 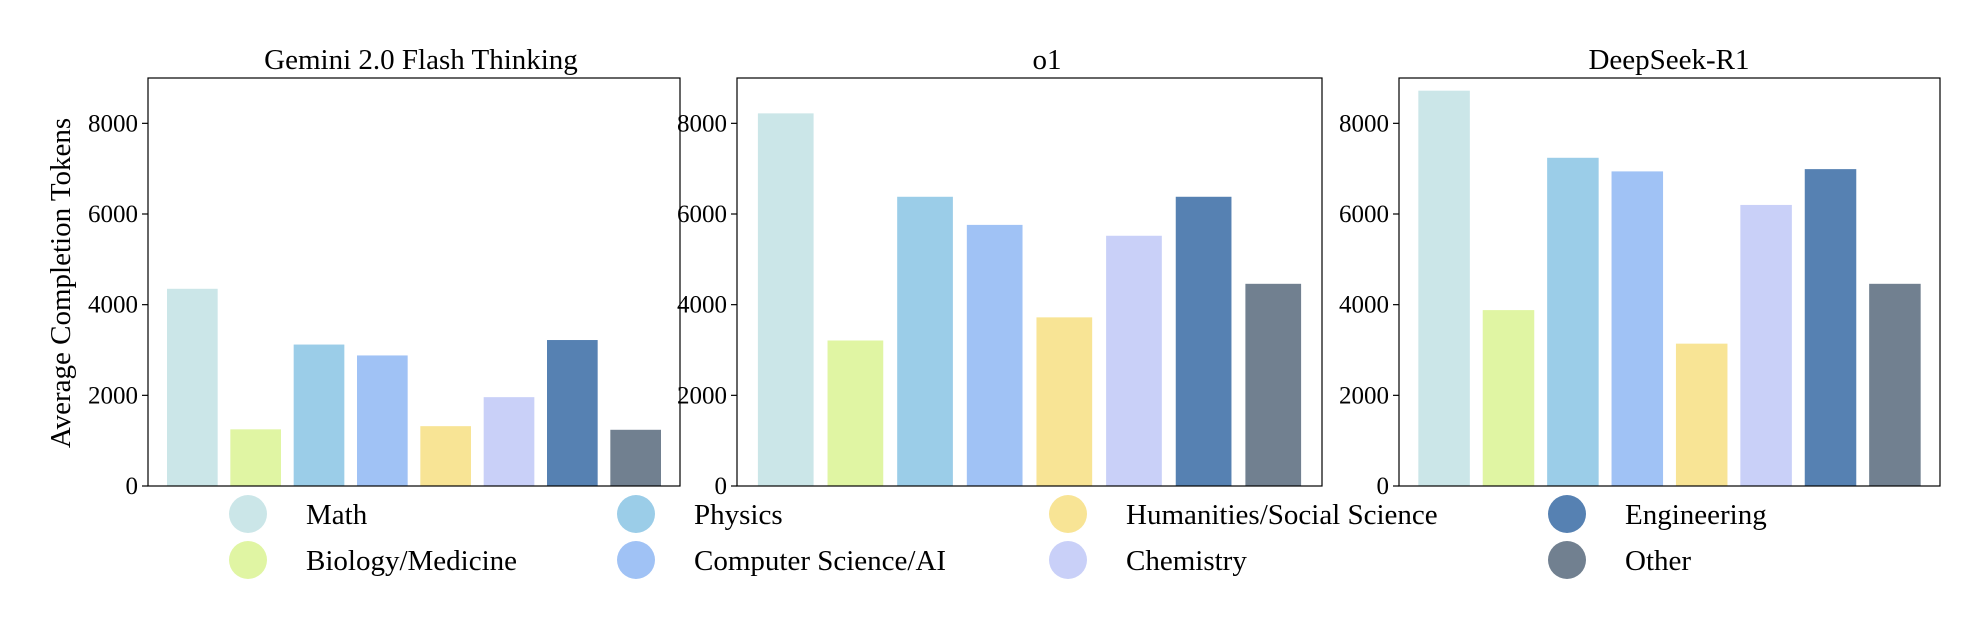 I want to click on legend-marker-physics, so click(x=636, y=514).